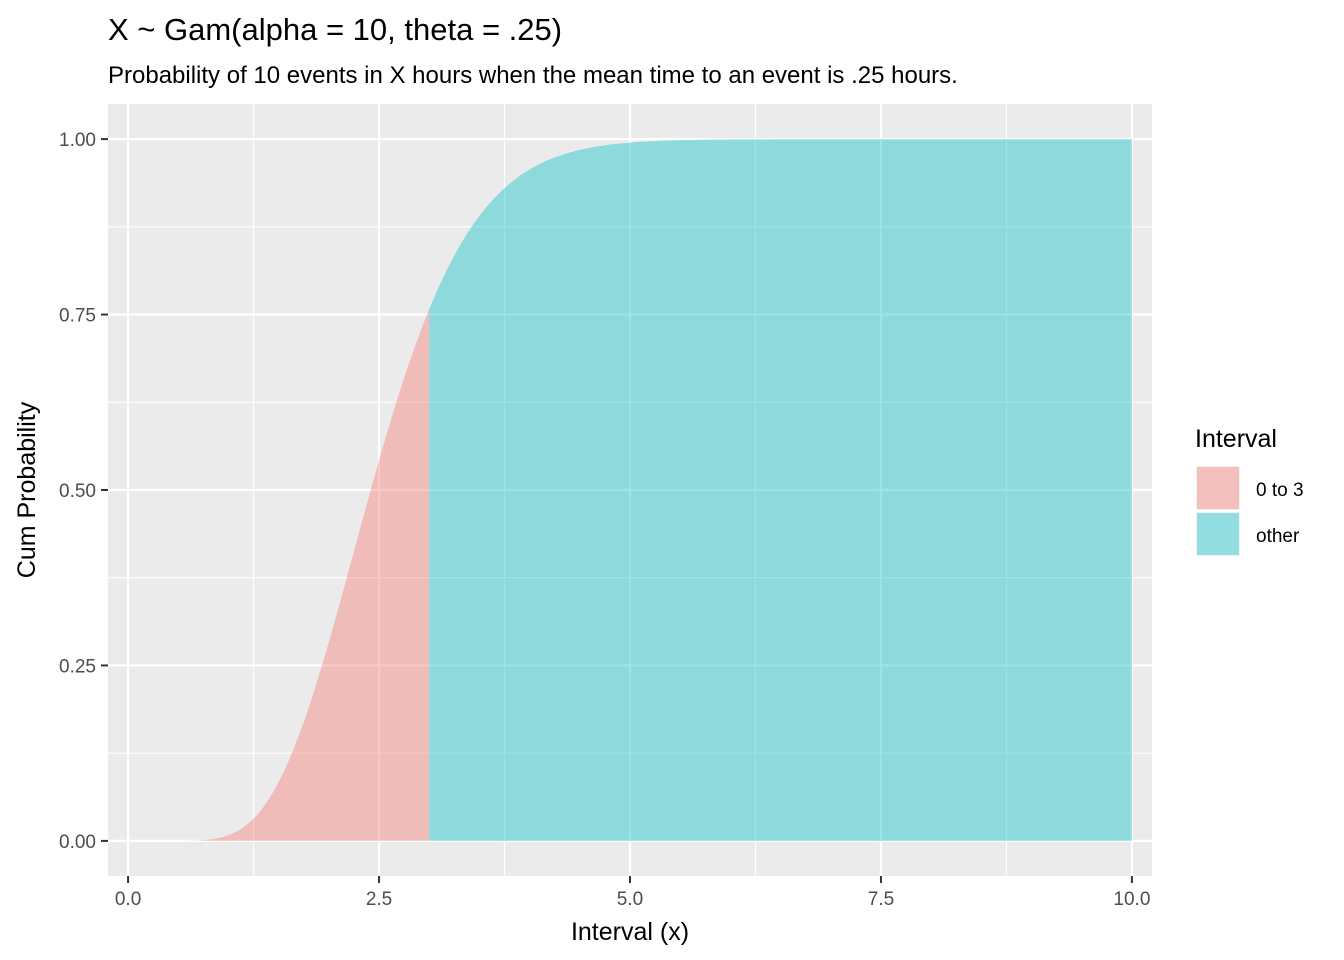 The height and width of the screenshot is (960, 1344). I want to click on x-axis: 0.0 2.5 5.0 7.5 10.0, so click(632, 893).